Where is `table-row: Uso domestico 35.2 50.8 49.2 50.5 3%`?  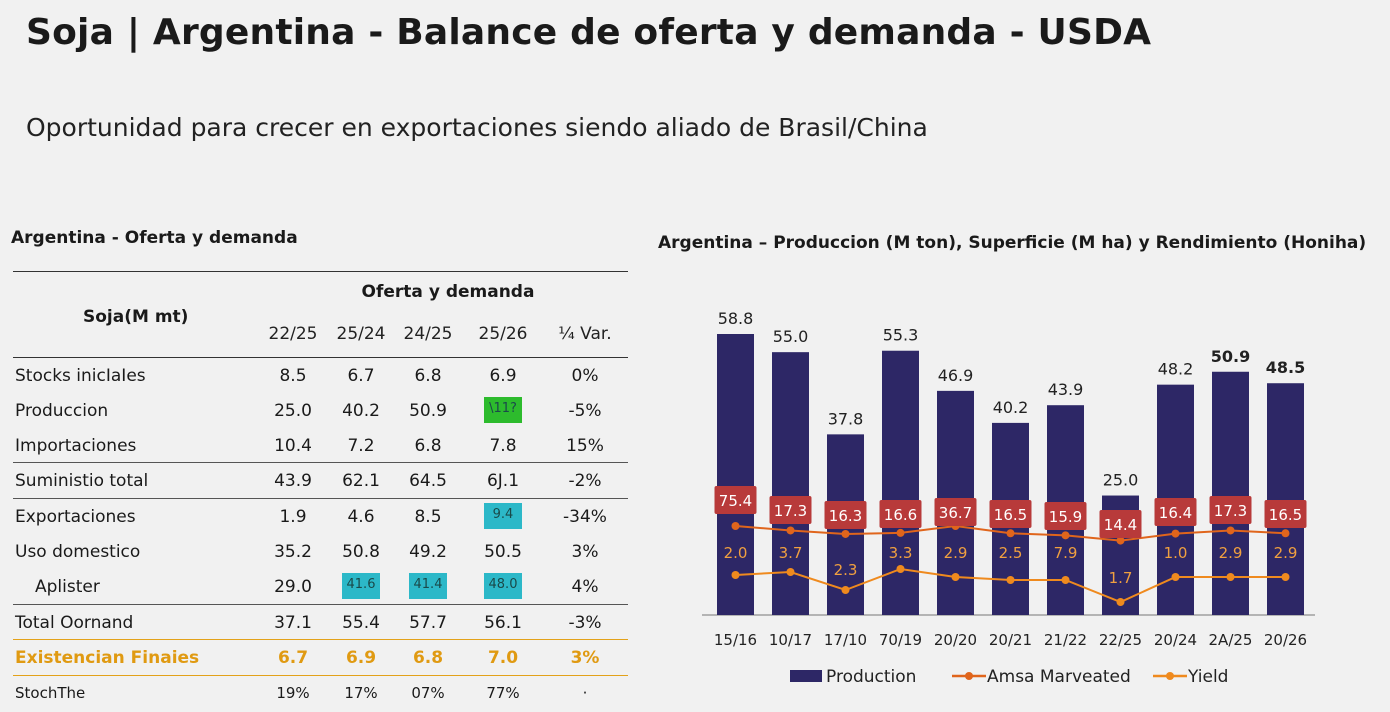
table-row: Uso domestico 35.2 50.8 49.2 50.5 3% is located at coordinates (320, 551).